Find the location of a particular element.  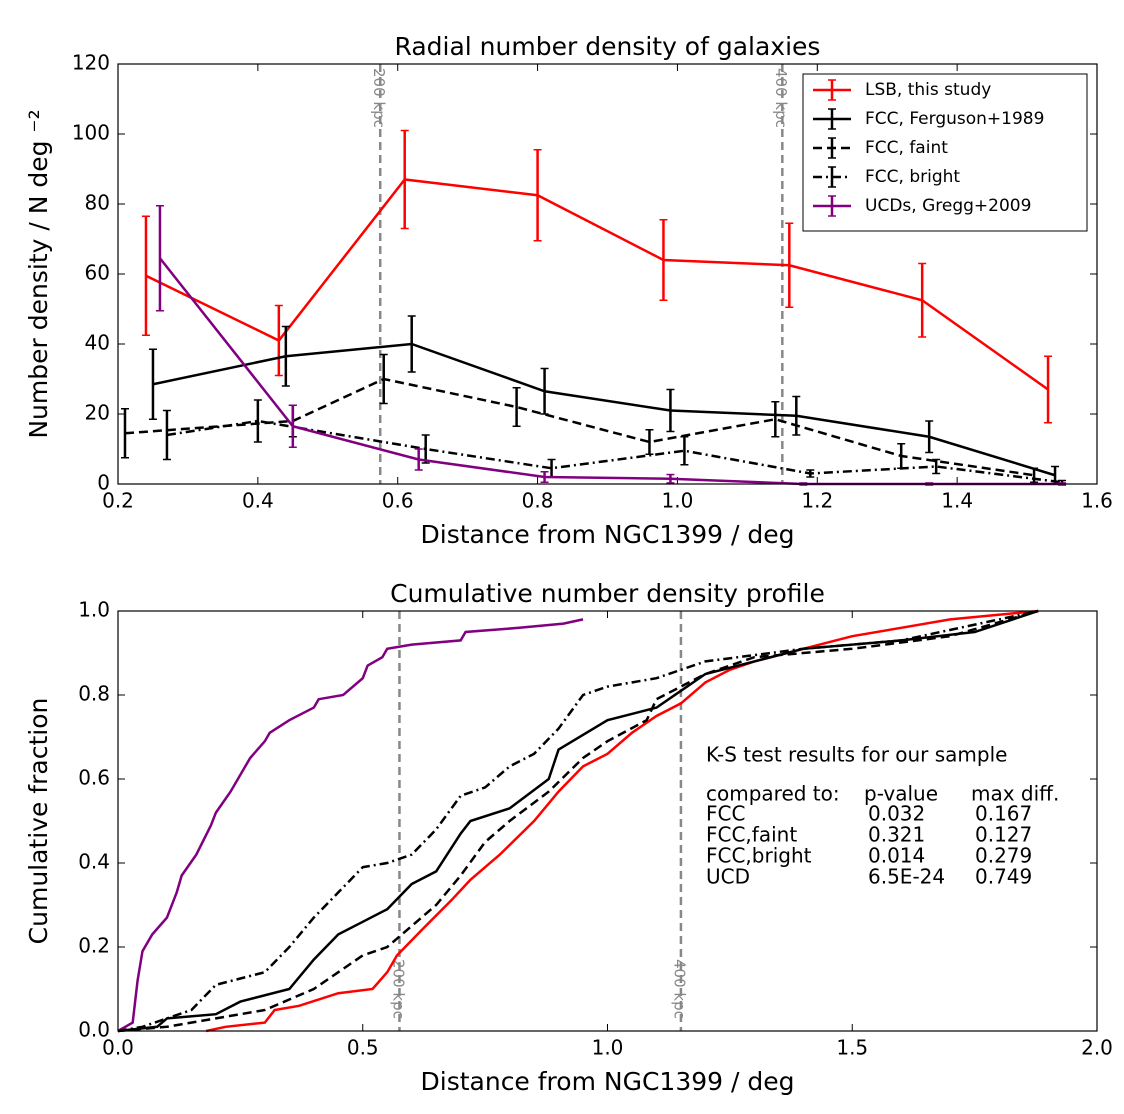

y-tick-label: 0.2 is located at coordinates (94, 946).